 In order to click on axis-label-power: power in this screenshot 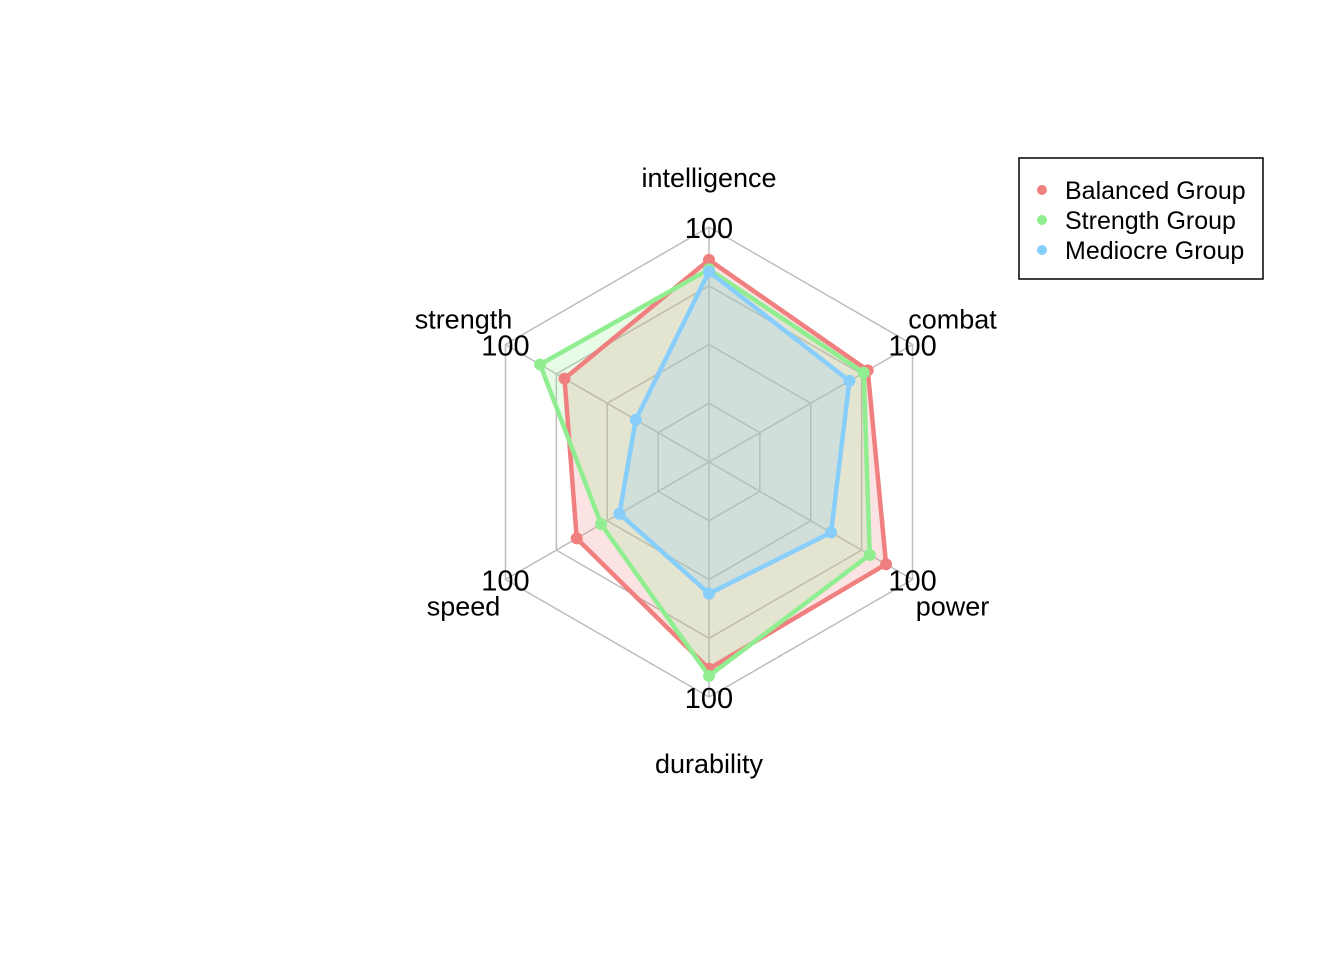, I will do `click(953, 607)`.